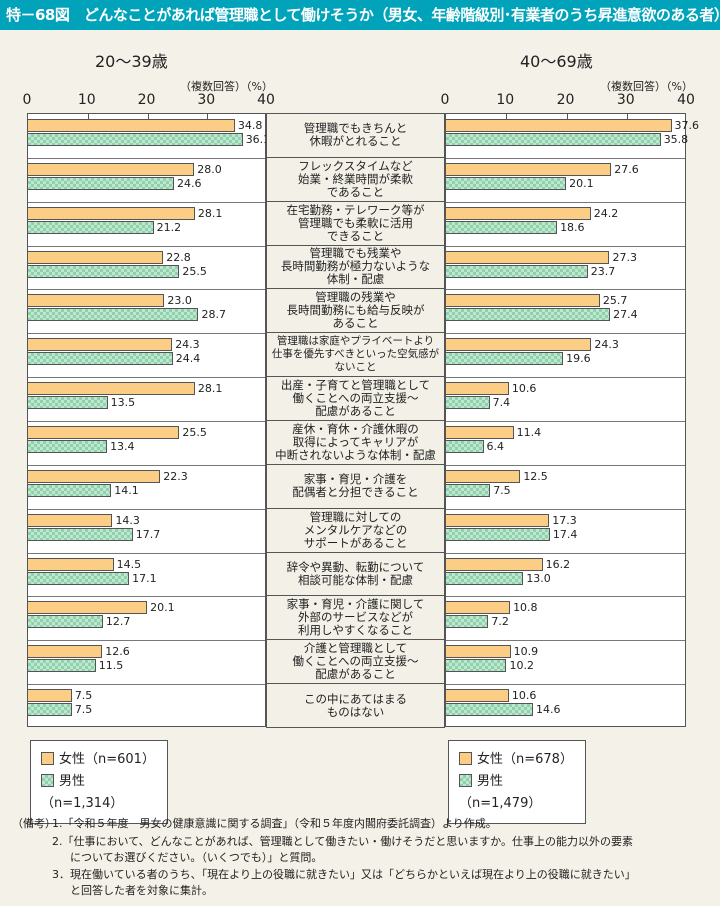 Image resolution: width=720 pixels, height=906 pixels. Describe the element at coordinates (355, 492) in the screenshot. I see `category-label-line: 配偶者と分担できること` at that location.